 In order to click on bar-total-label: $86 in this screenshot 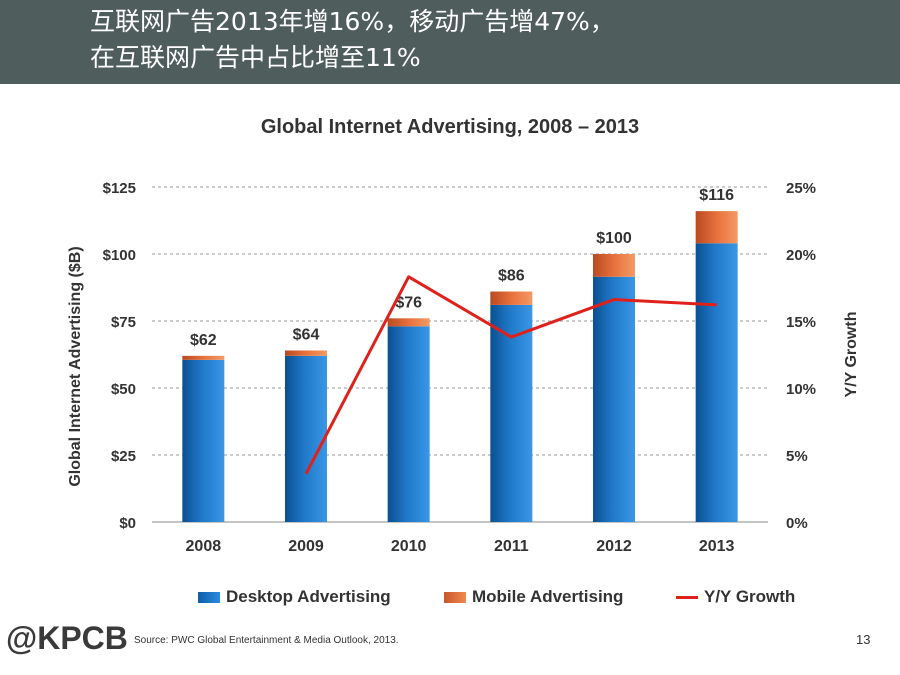, I will do `click(511, 276)`.